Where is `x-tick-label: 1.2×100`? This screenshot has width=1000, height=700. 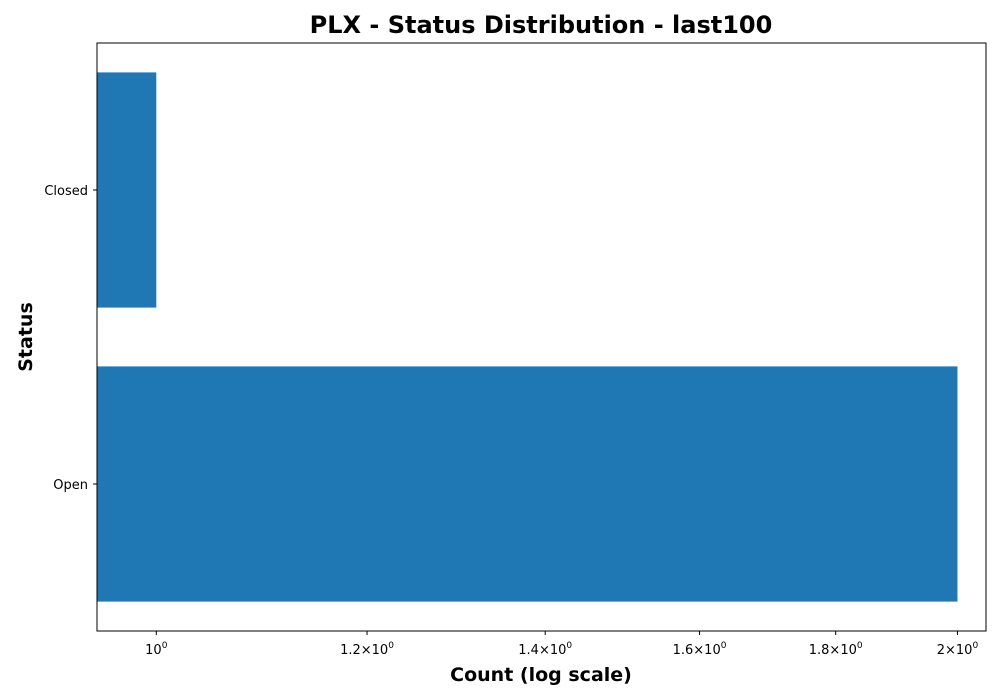
x-tick-label: 1.2×100 is located at coordinates (367, 649).